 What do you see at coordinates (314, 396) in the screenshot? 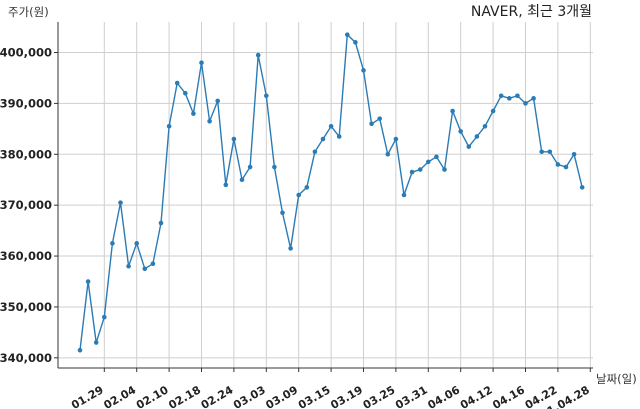
I see `x-tick-label: 03.15` at bounding box center [314, 396].